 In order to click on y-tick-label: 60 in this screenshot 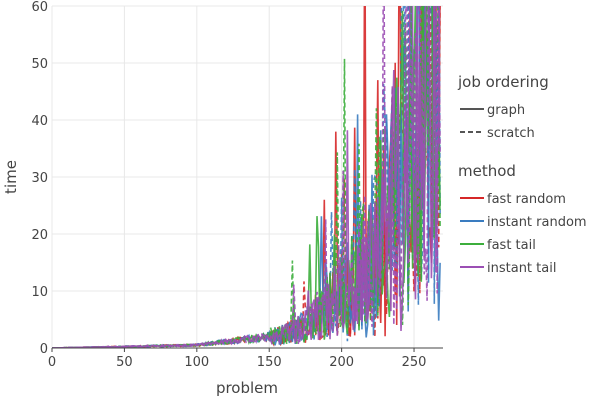, I will do `click(39, 7)`.